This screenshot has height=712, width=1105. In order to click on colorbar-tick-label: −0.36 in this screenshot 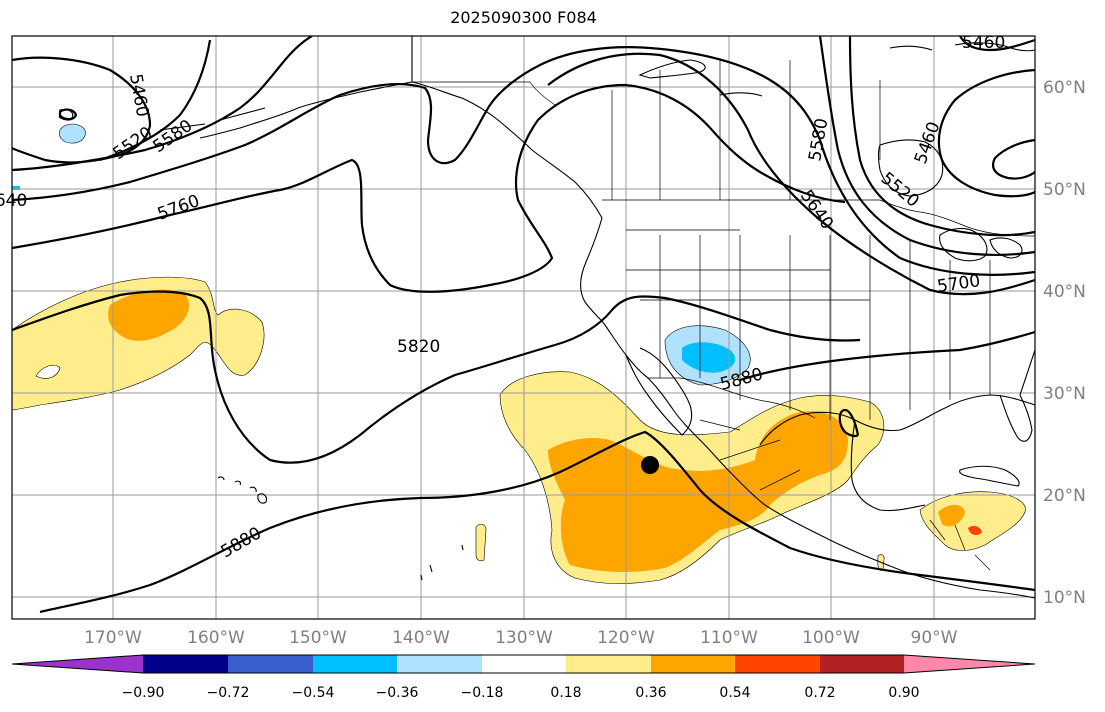, I will do `click(397, 693)`.